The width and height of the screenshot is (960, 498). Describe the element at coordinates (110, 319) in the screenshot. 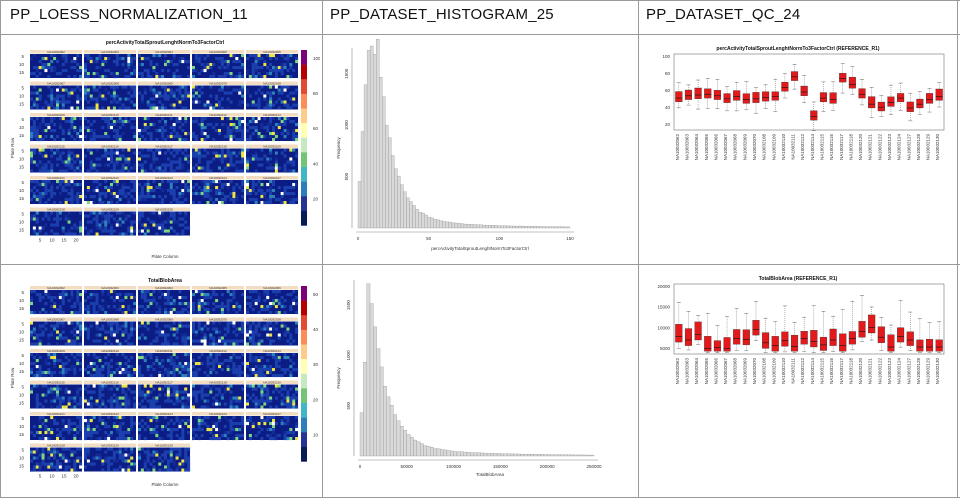

I see `plate-strip` at that location.